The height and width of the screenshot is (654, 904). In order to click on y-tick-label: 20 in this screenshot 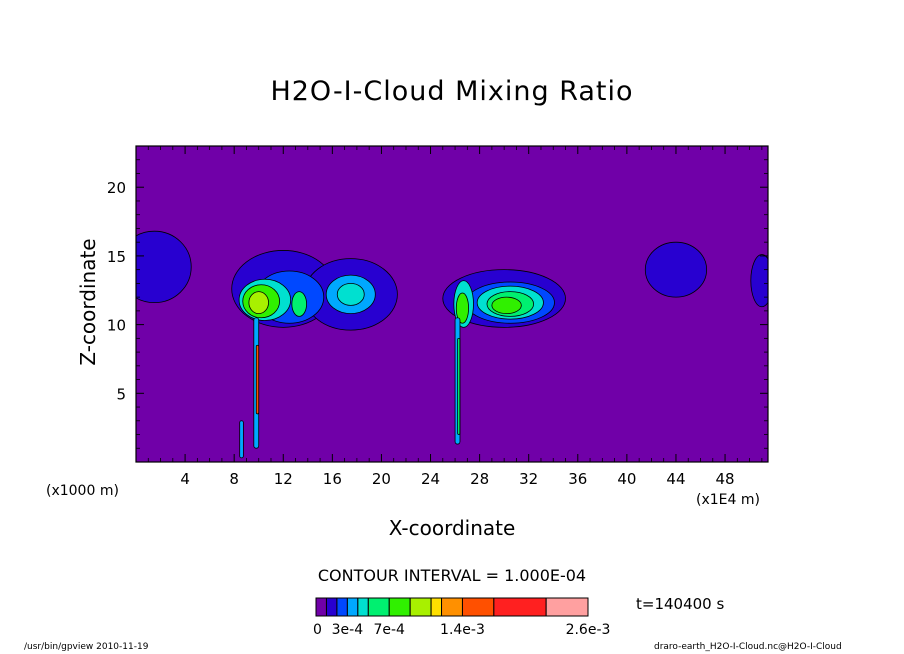, I will do `click(116, 188)`.